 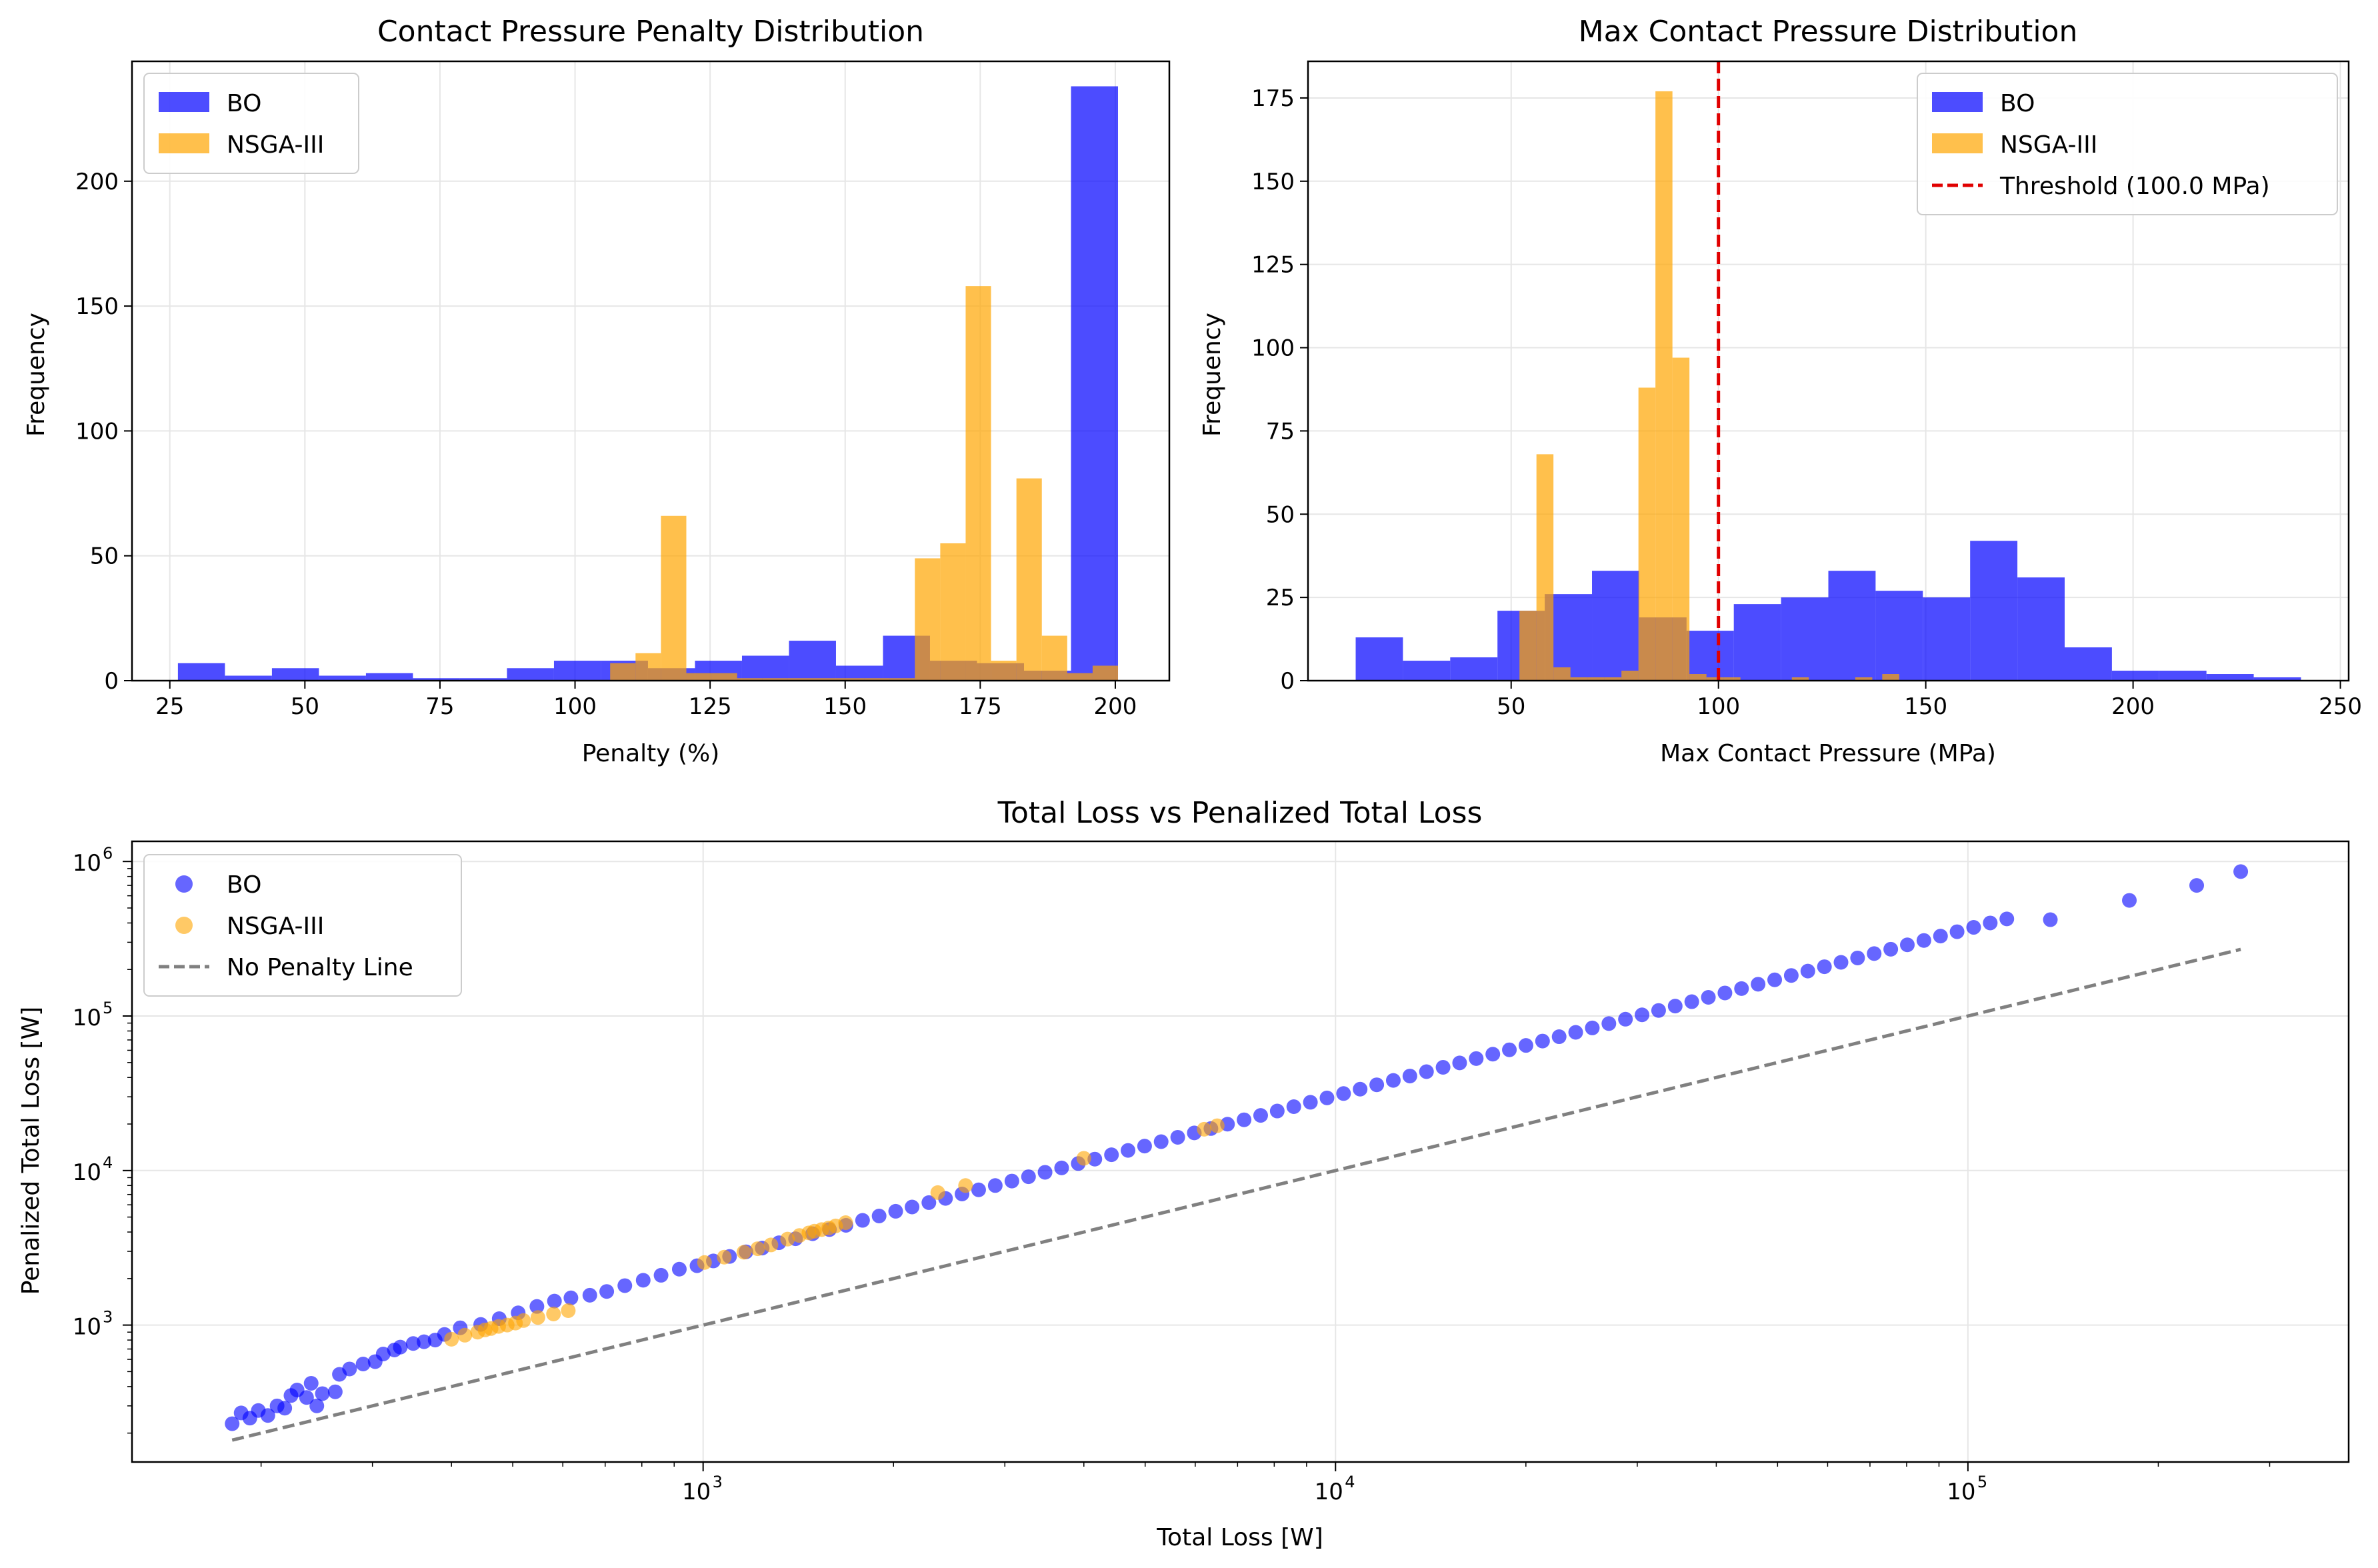 I want to click on max-pressure-x-tick-label: 150, so click(x=1925, y=706).